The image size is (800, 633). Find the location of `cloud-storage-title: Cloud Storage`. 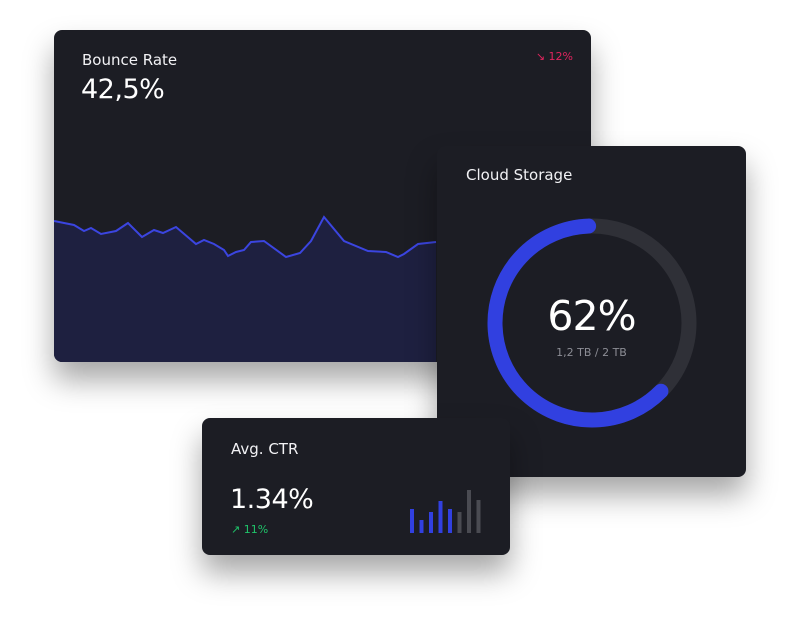

cloud-storage-title: Cloud Storage is located at coordinates (519, 175).